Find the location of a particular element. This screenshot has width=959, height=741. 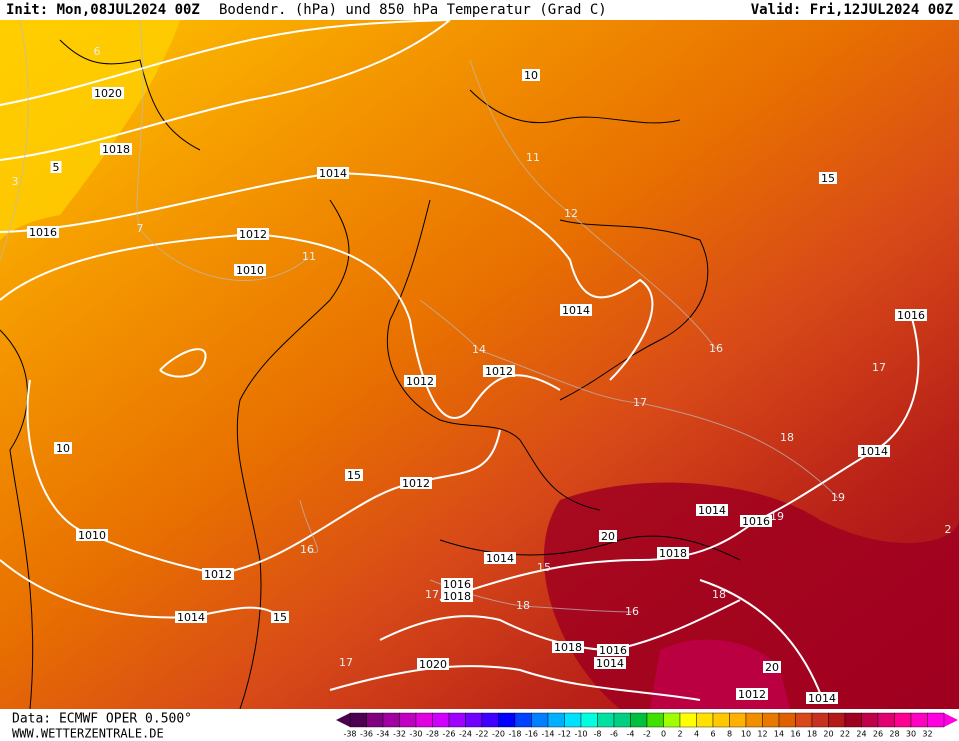

isotherm-label: 19 is located at coordinates (838, 497).